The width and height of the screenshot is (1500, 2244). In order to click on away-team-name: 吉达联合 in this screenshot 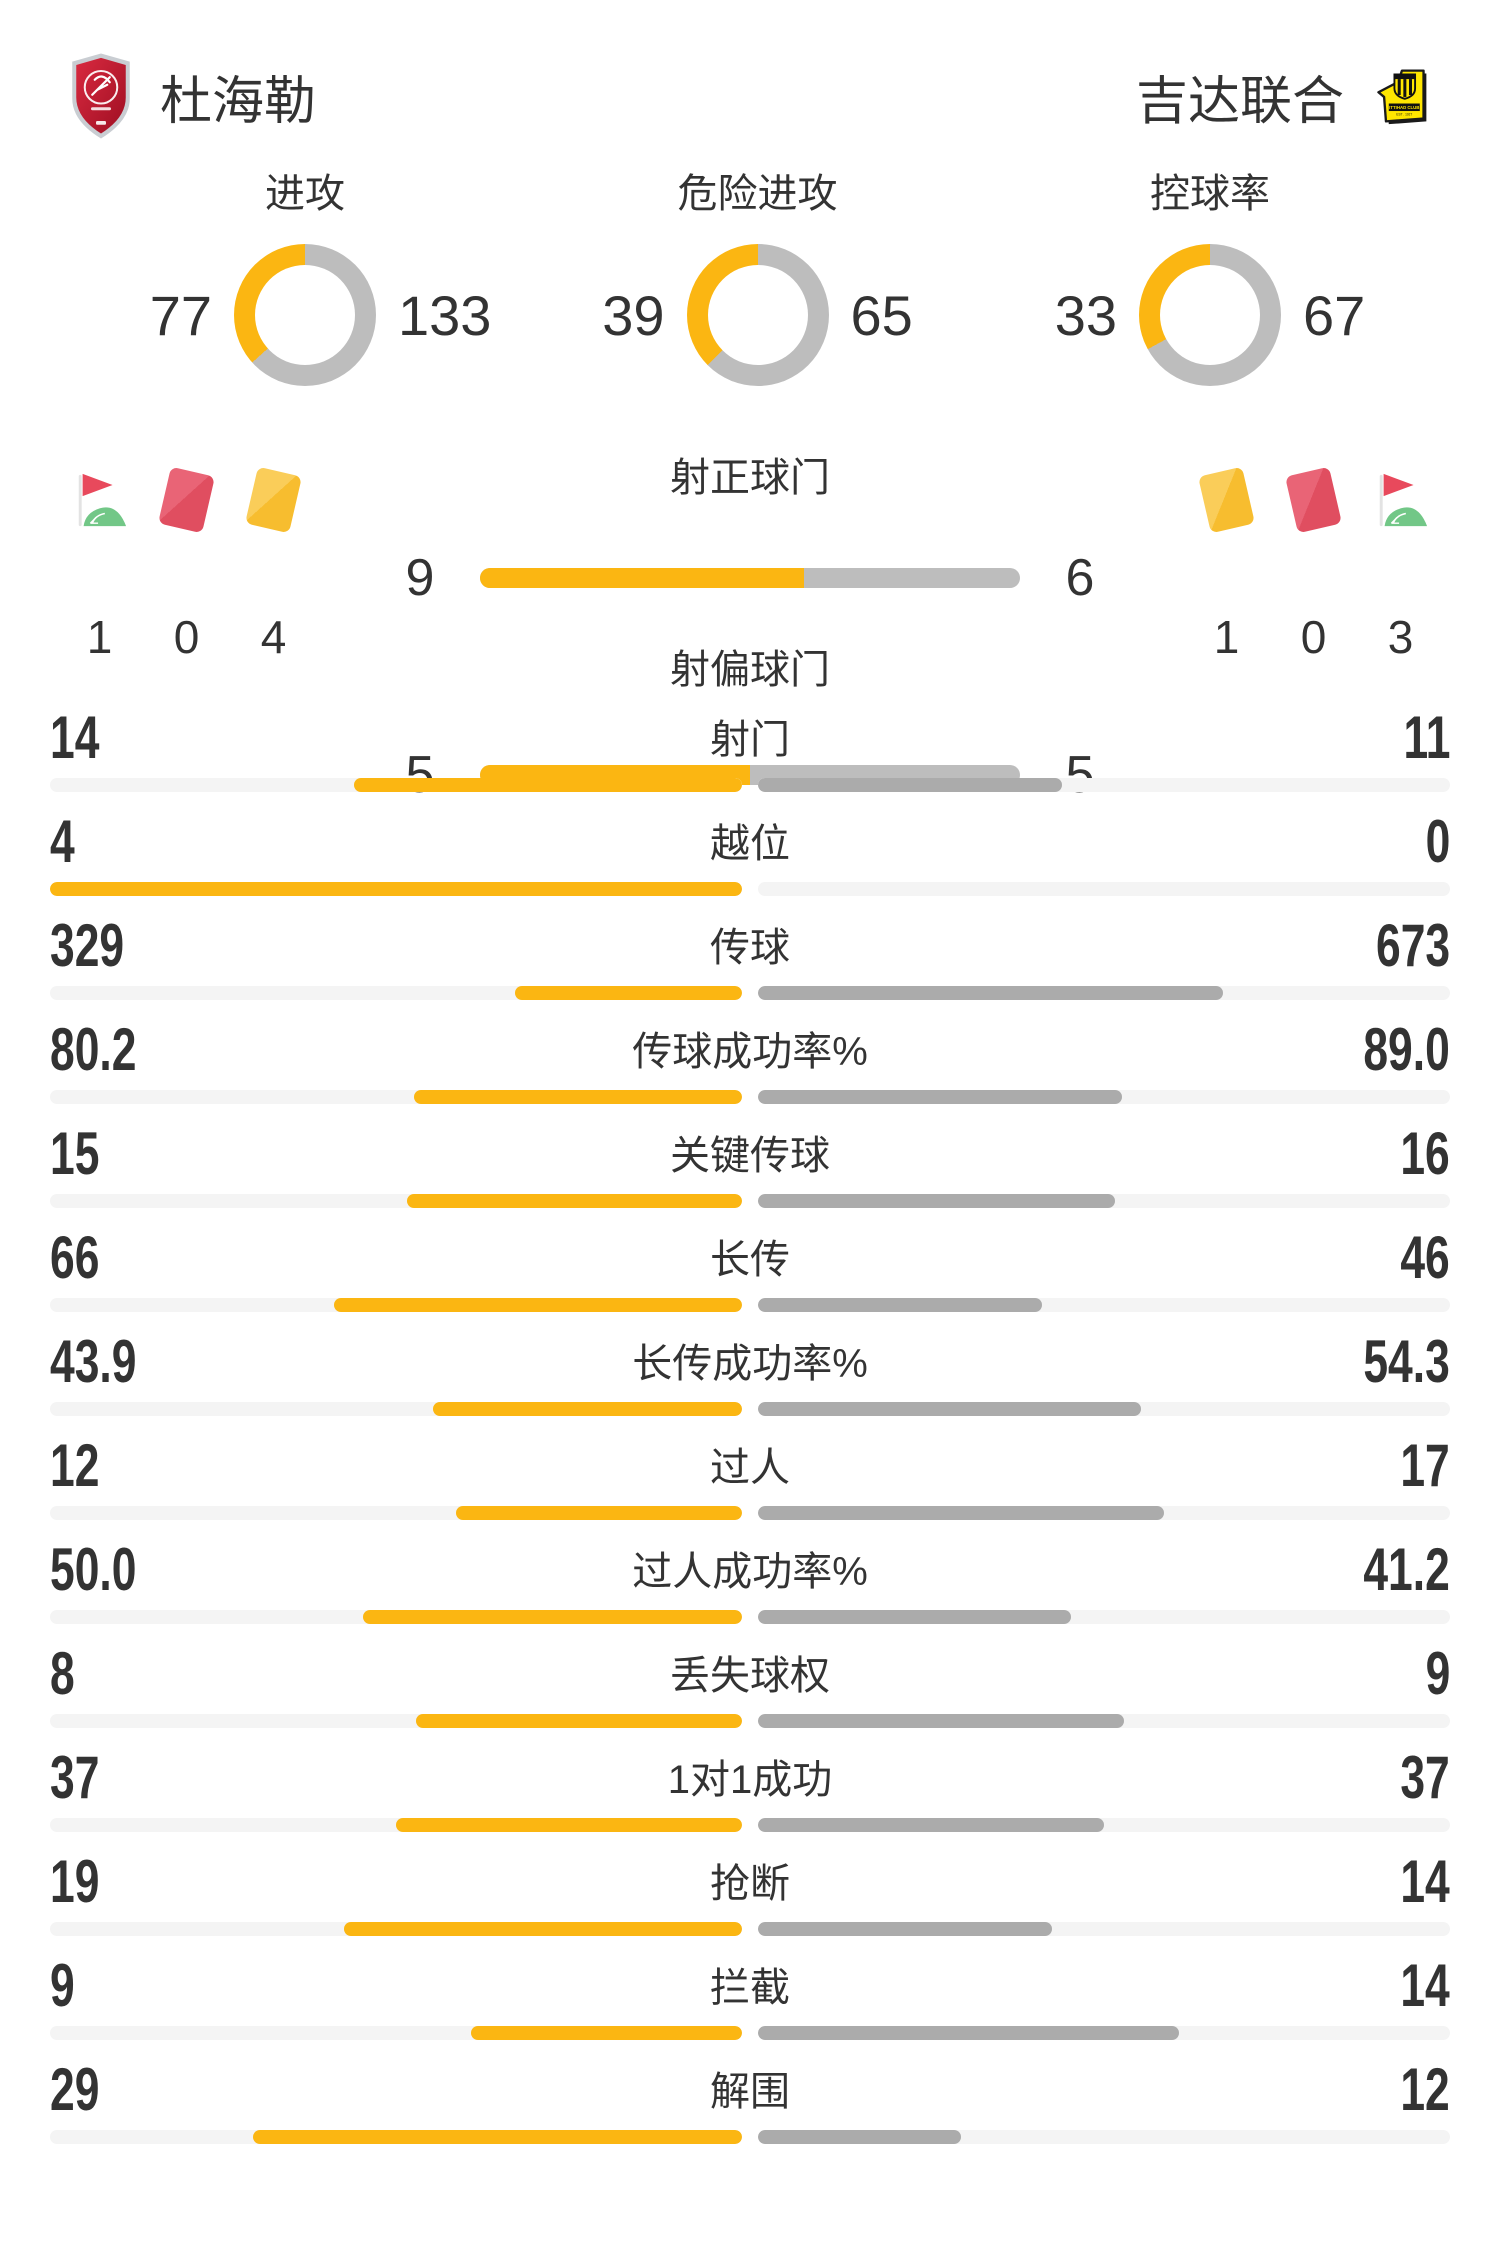, I will do `click(1239, 101)`.